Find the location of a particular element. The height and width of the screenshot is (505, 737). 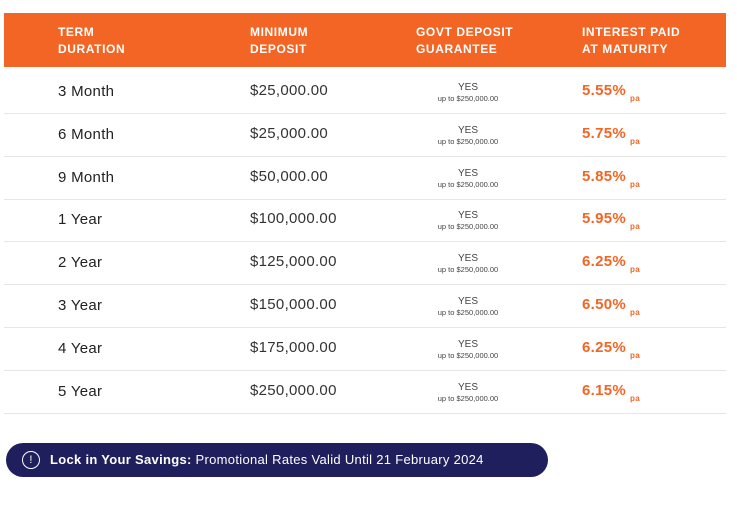

minimum-deposit: $250,000.00 is located at coordinates (293, 390).